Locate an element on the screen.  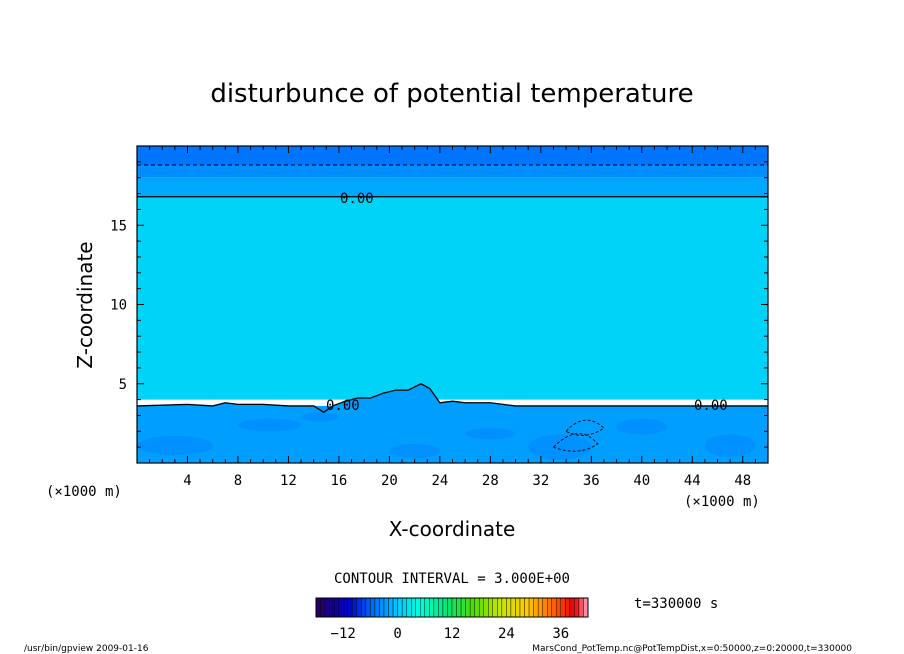
x-tick-label: 44 is located at coordinates (692, 481).